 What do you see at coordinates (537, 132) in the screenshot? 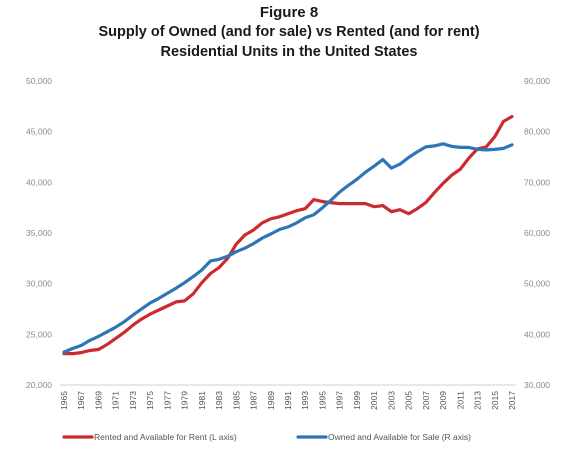
I see `right-tick-label: 80,000` at bounding box center [537, 132].